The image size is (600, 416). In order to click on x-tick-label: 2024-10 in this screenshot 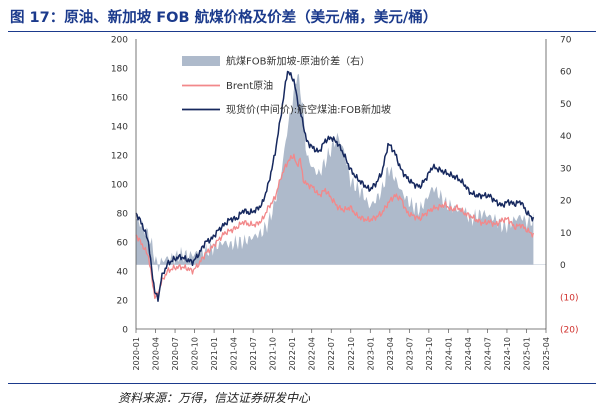, I will do `click(507, 353)`.